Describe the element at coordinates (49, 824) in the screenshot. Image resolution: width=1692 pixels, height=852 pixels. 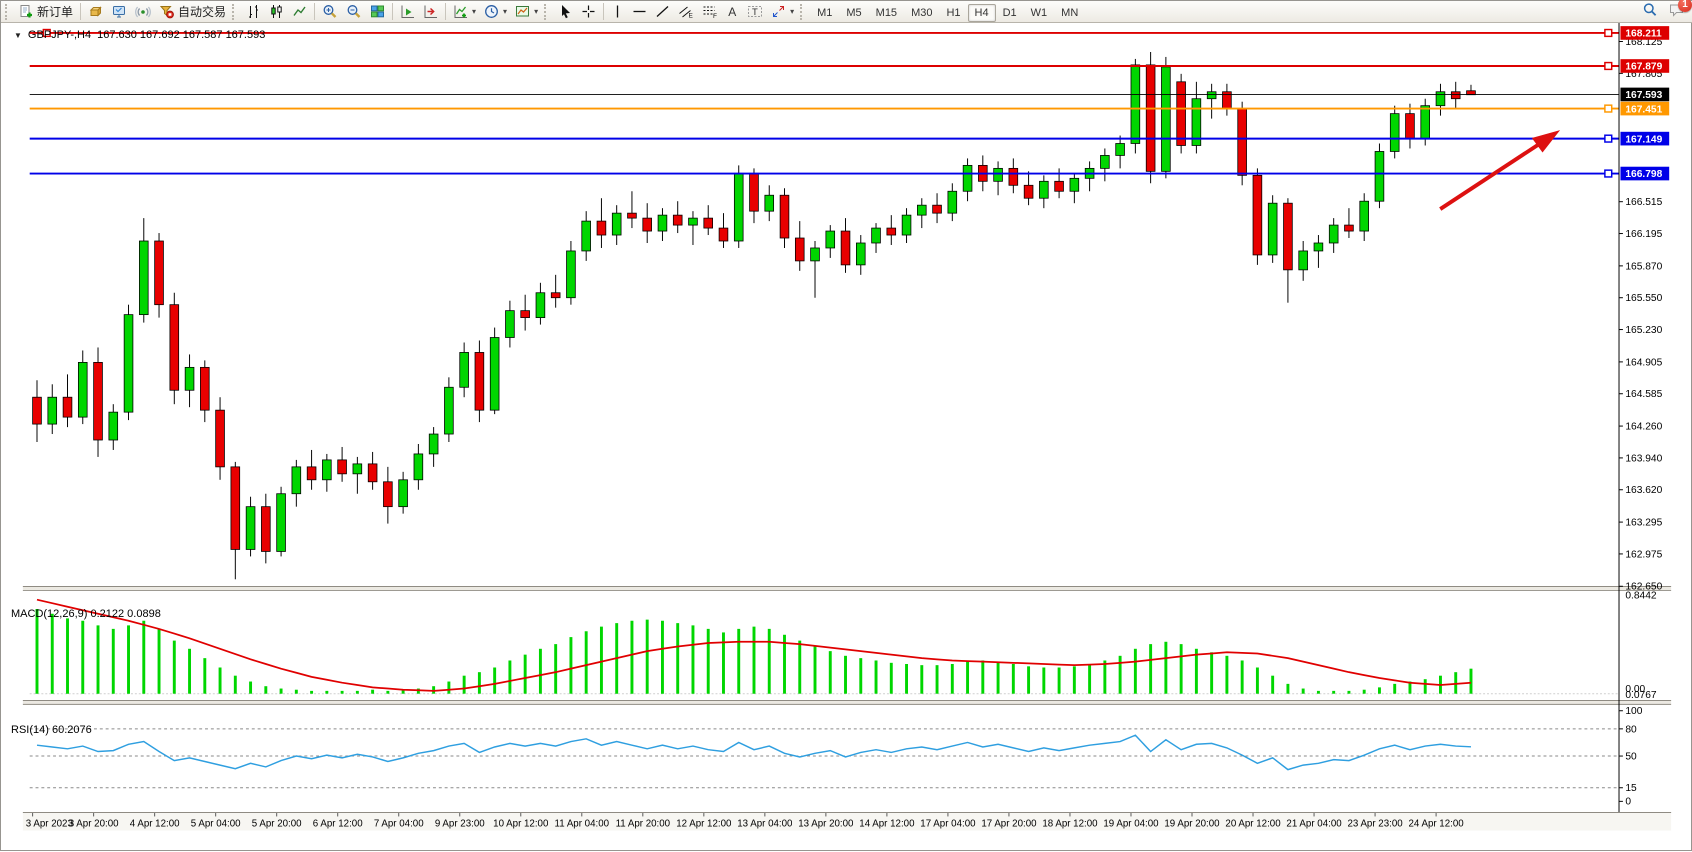
I see `time-axis-label: 3 Apr 2023` at that location.